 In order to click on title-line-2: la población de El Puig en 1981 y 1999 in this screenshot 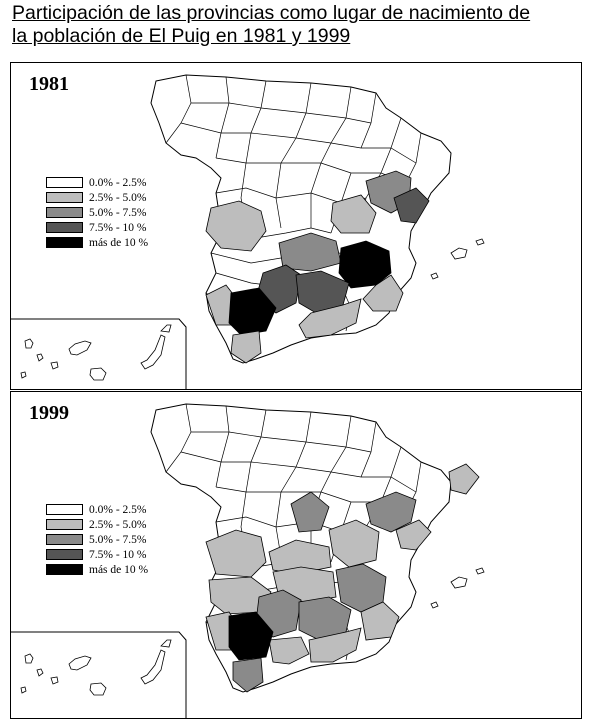, I will do `click(181, 36)`.